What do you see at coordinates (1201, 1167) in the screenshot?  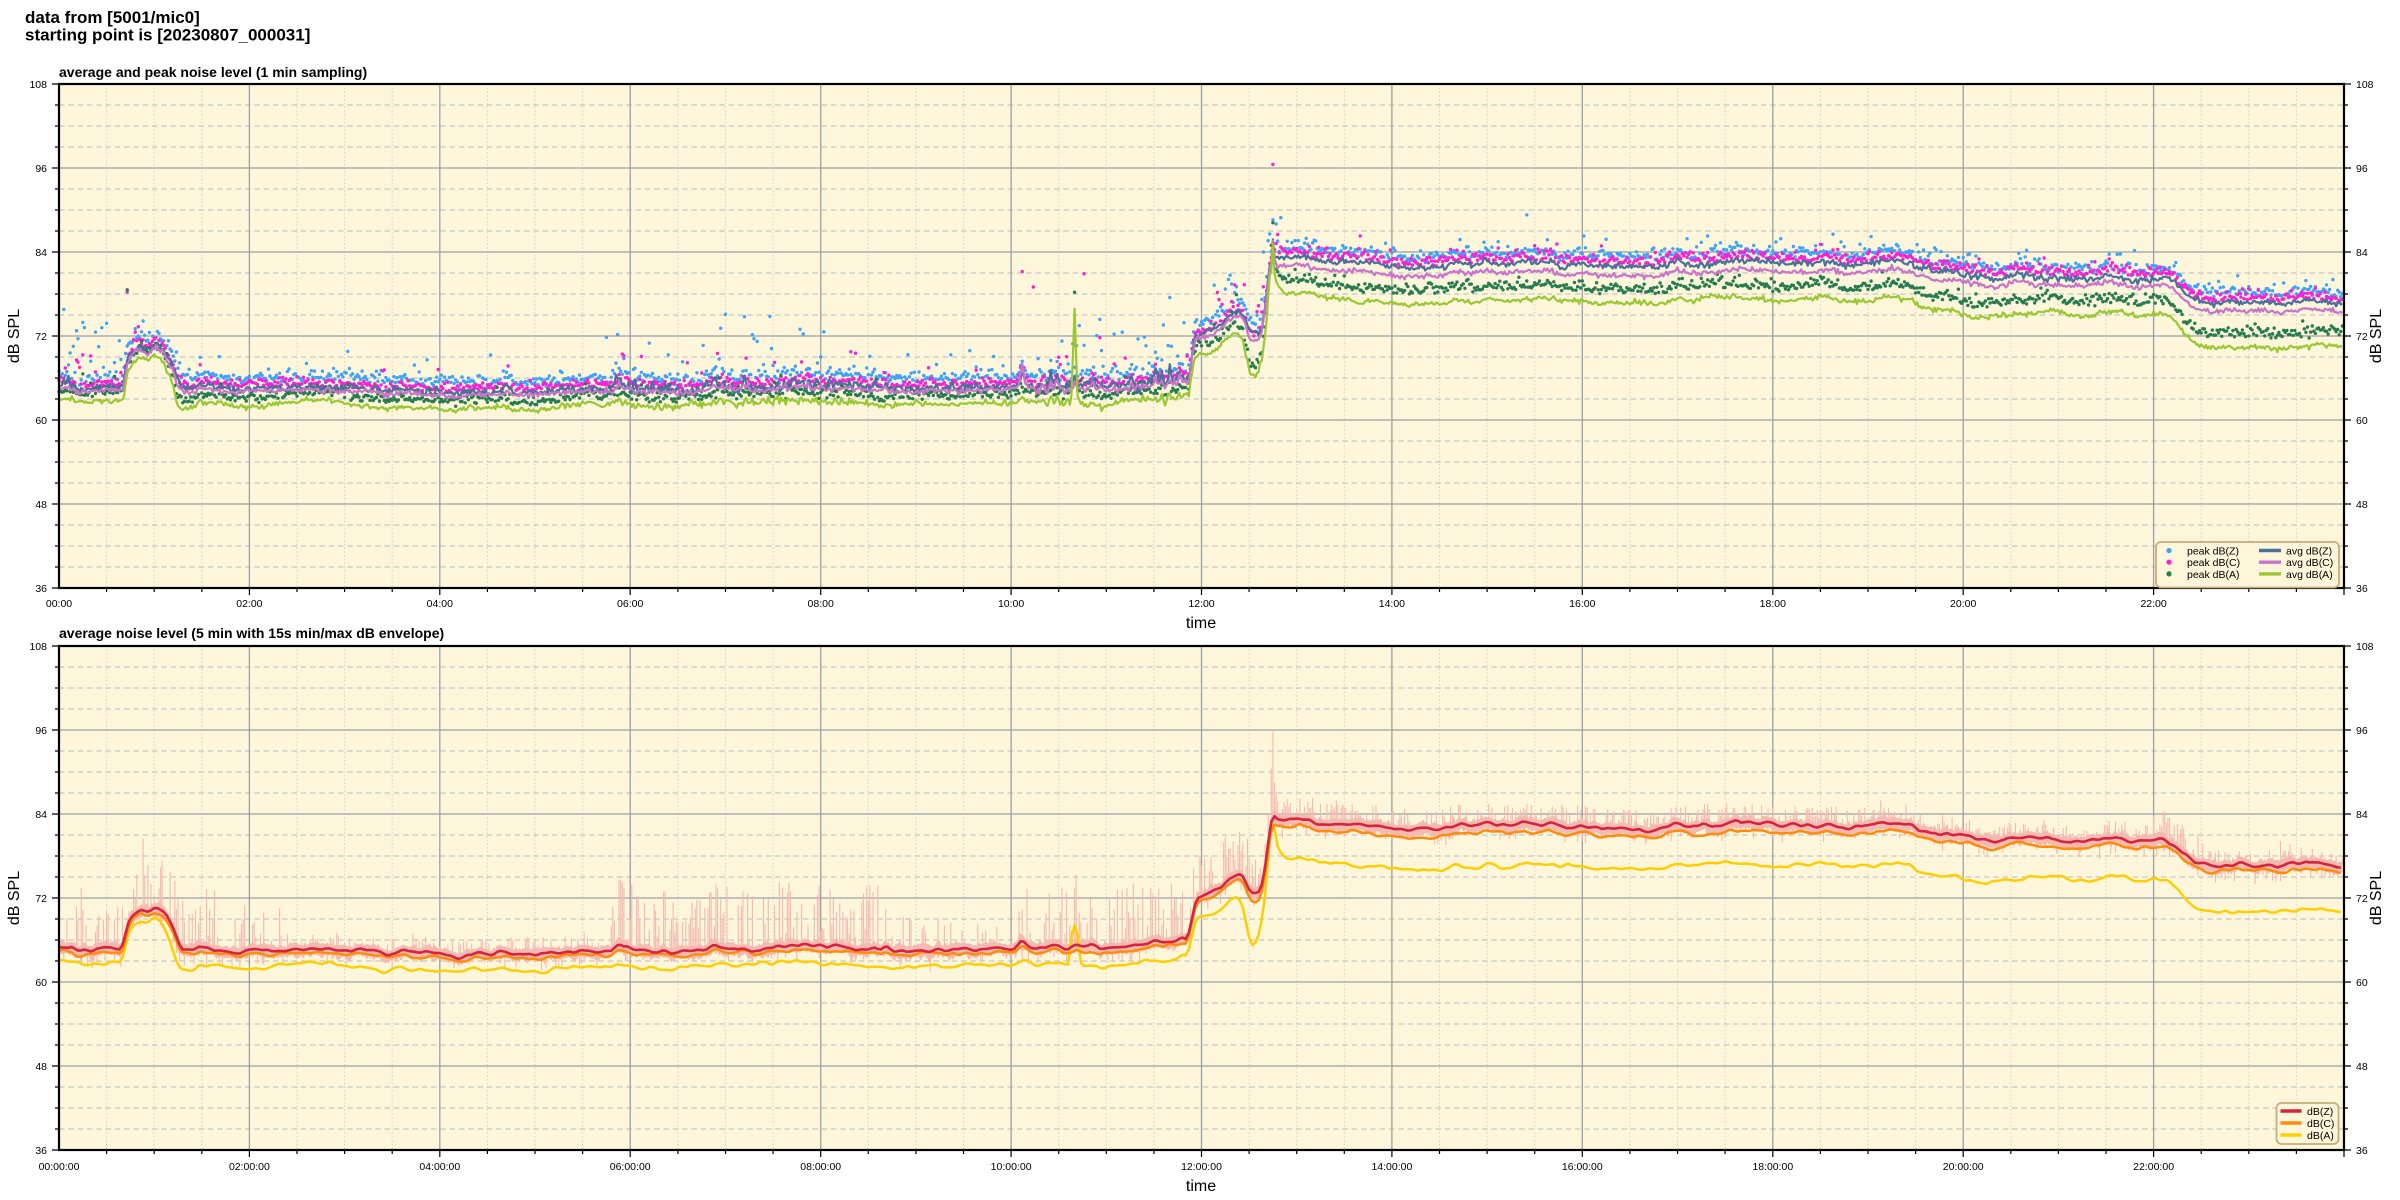 I see `svg-text: 12:00:00` at bounding box center [1201, 1167].